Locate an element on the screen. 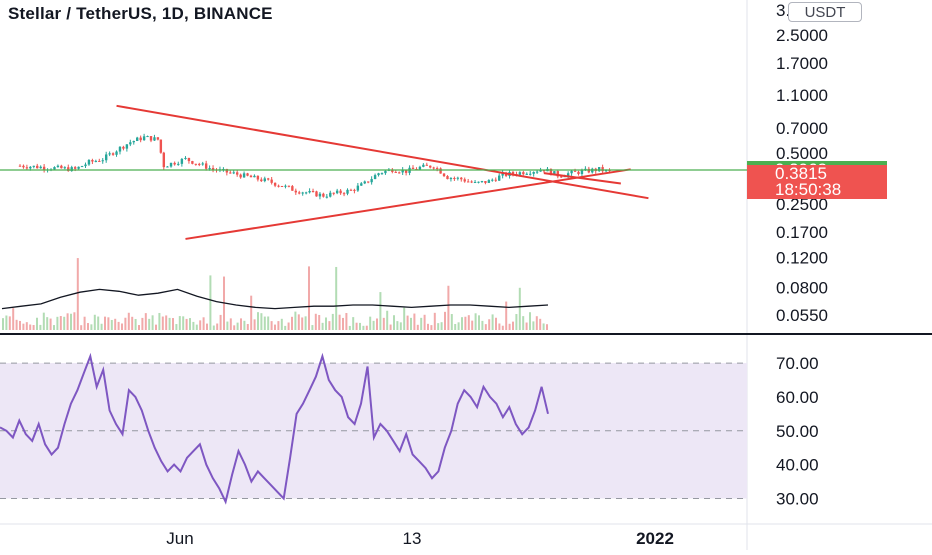 Image resolution: width=932 pixels, height=555 pixels. volume-ma-line is located at coordinates (275, 299).